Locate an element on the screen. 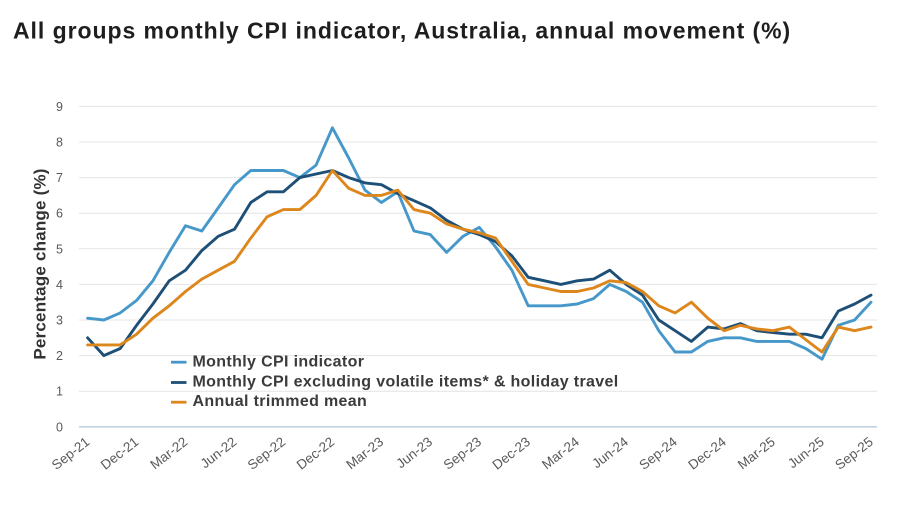  svg-text: 9 is located at coordinates (59, 107).